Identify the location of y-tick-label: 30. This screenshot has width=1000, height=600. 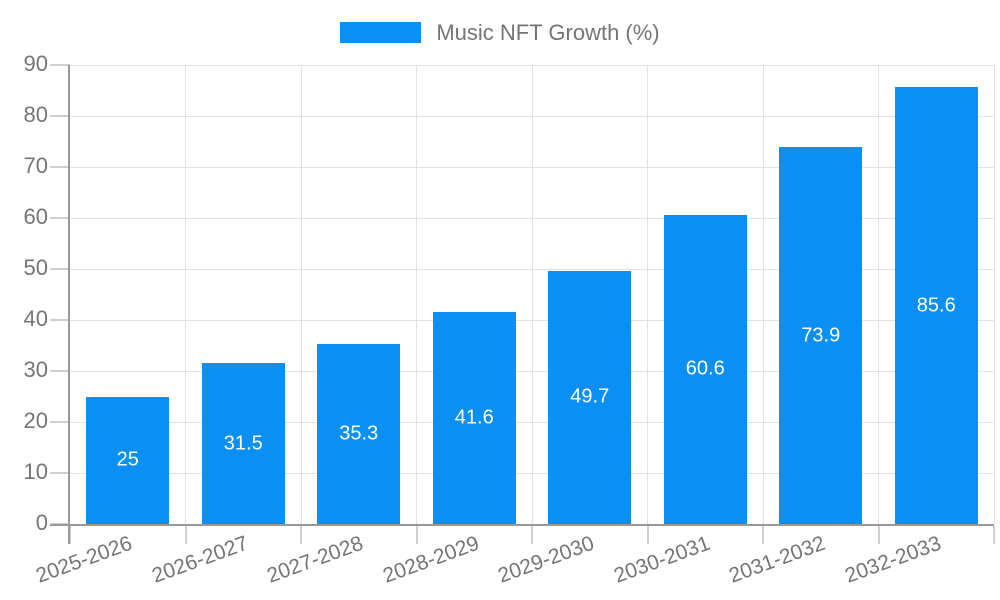
(35, 369).